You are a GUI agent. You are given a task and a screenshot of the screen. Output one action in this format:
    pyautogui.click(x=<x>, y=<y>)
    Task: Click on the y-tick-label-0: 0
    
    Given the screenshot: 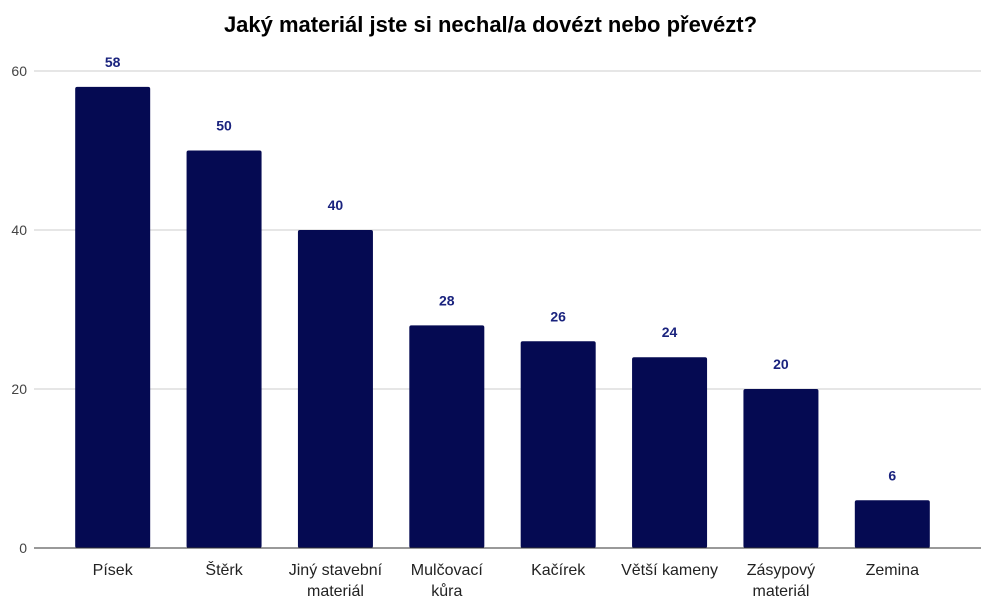 What is the action you would take?
    pyautogui.click(x=23, y=548)
    